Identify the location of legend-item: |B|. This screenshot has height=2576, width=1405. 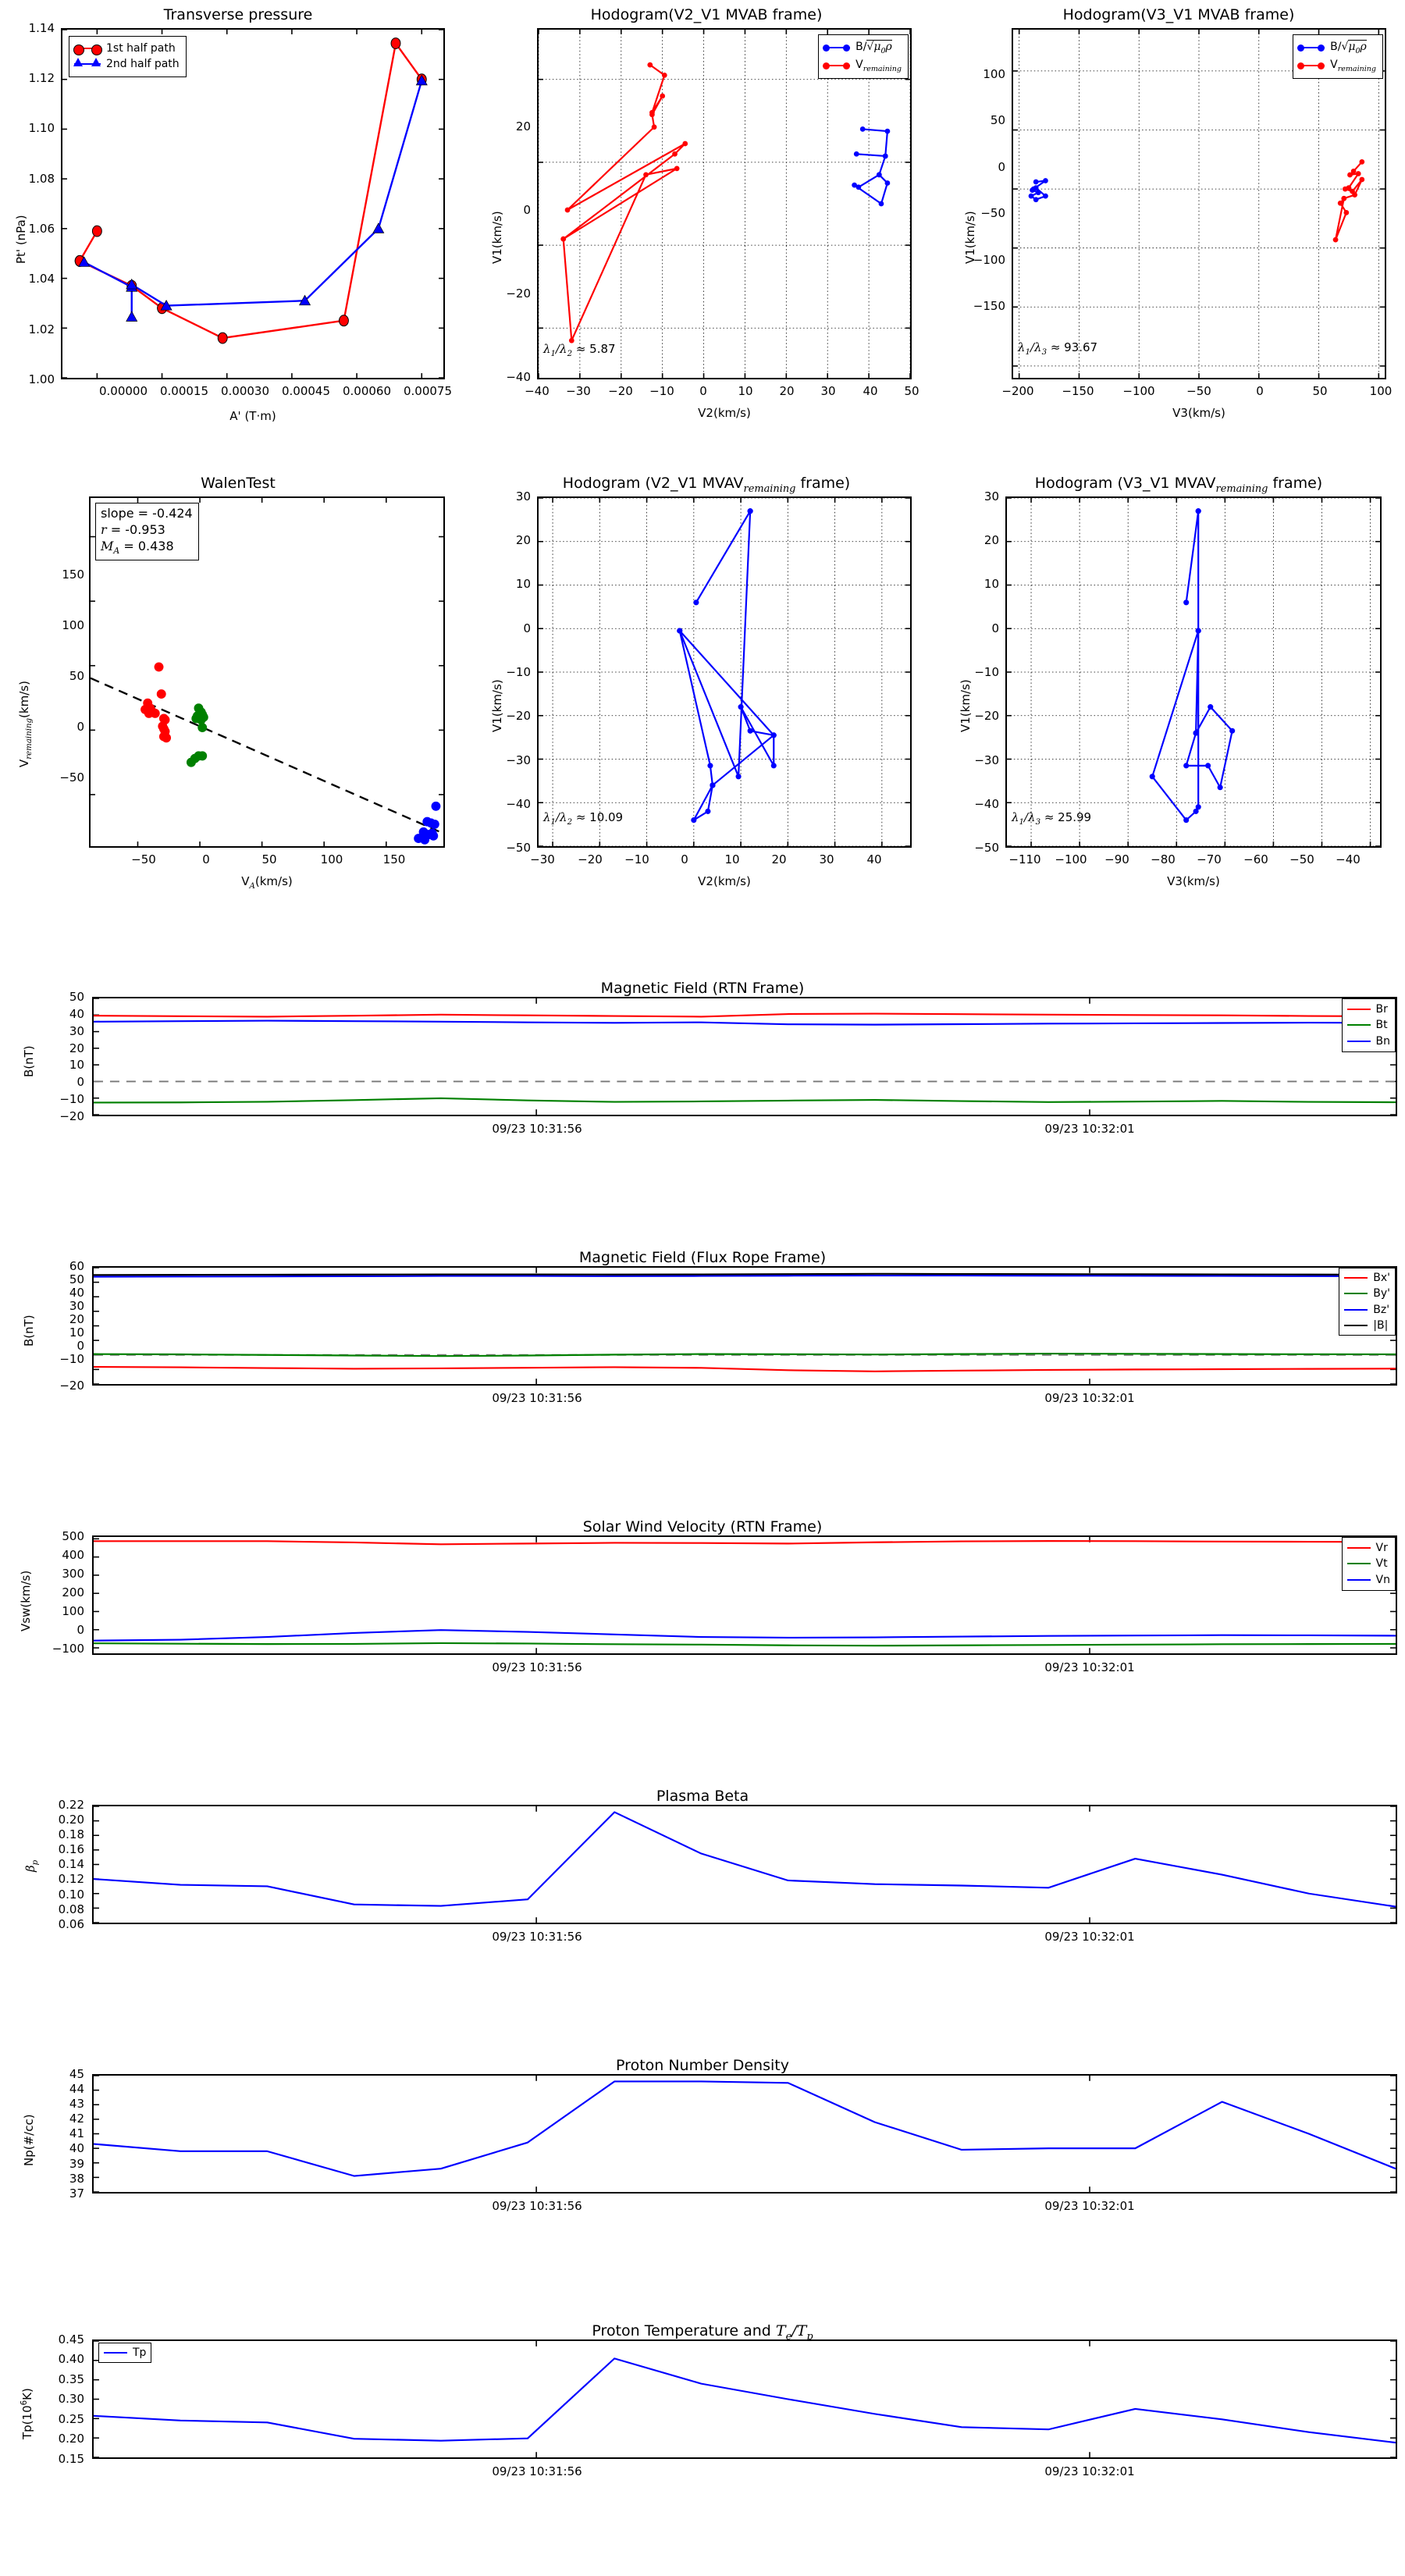
(1367, 1325).